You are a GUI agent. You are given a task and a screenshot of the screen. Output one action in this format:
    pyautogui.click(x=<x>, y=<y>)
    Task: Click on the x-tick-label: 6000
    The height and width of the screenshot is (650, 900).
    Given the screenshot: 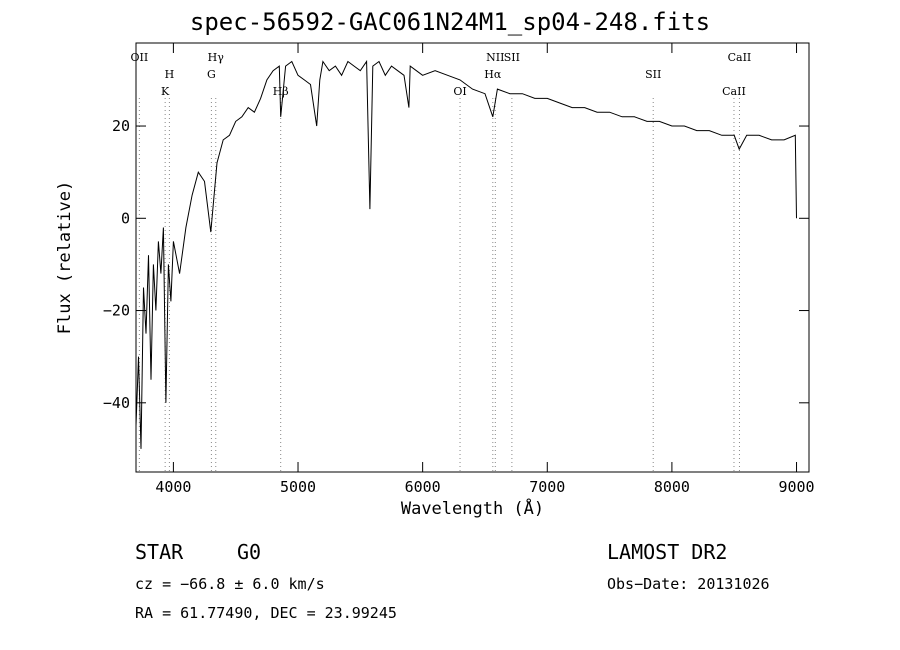 What is the action you would take?
    pyautogui.click(x=423, y=487)
    